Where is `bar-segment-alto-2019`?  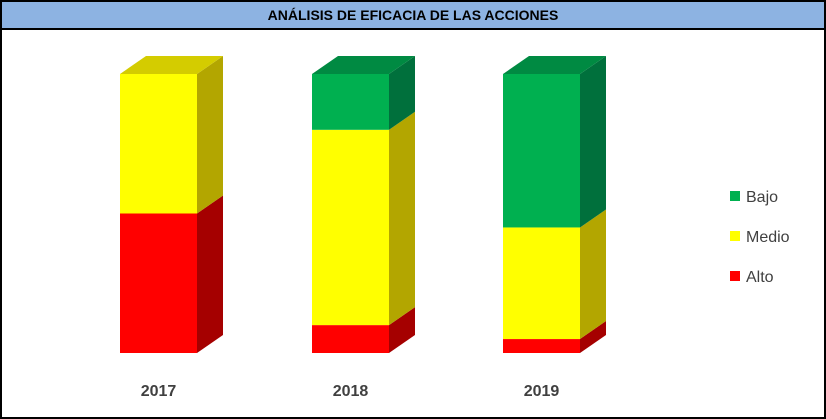 bar-segment-alto-2019 is located at coordinates (554, 337).